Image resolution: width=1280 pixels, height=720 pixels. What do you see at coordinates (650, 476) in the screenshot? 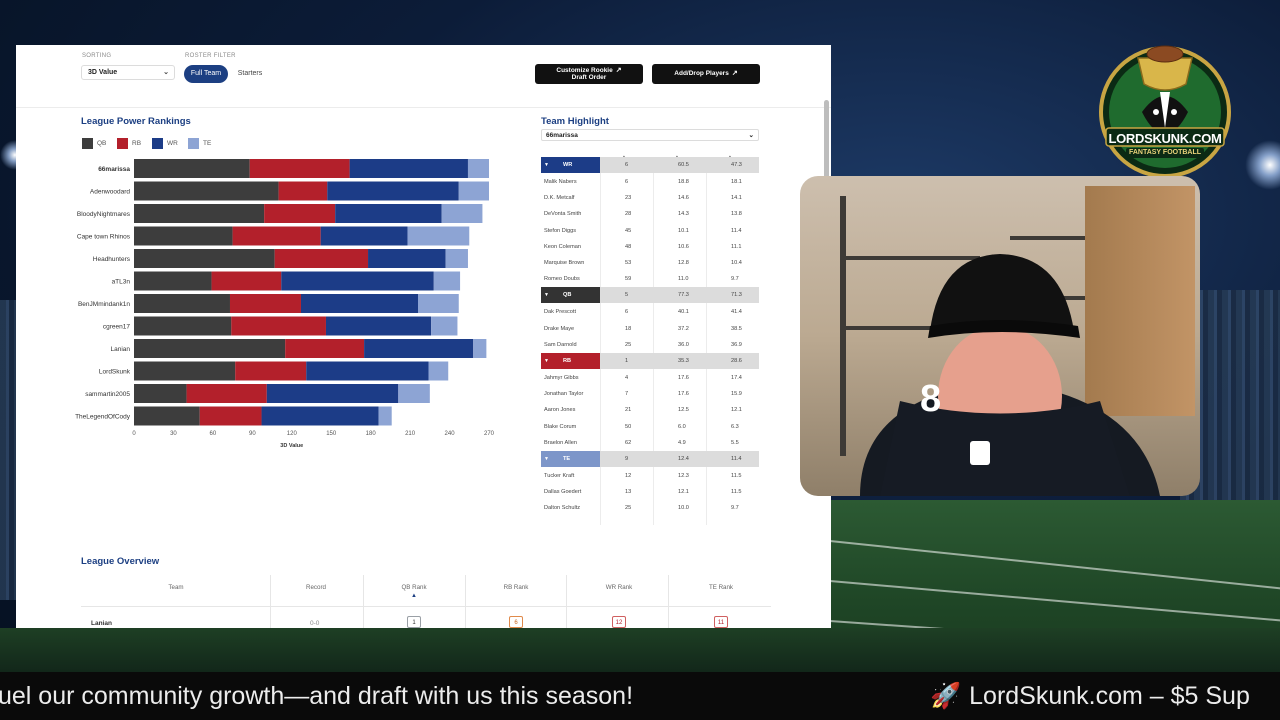
I see `player-row: Tucker Kraft 12 12.3 11.5` at bounding box center [650, 476].